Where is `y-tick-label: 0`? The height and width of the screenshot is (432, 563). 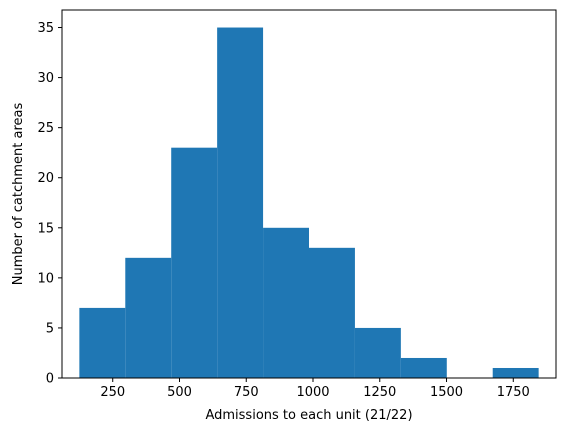 y-tick-label: 0 is located at coordinates (50, 379).